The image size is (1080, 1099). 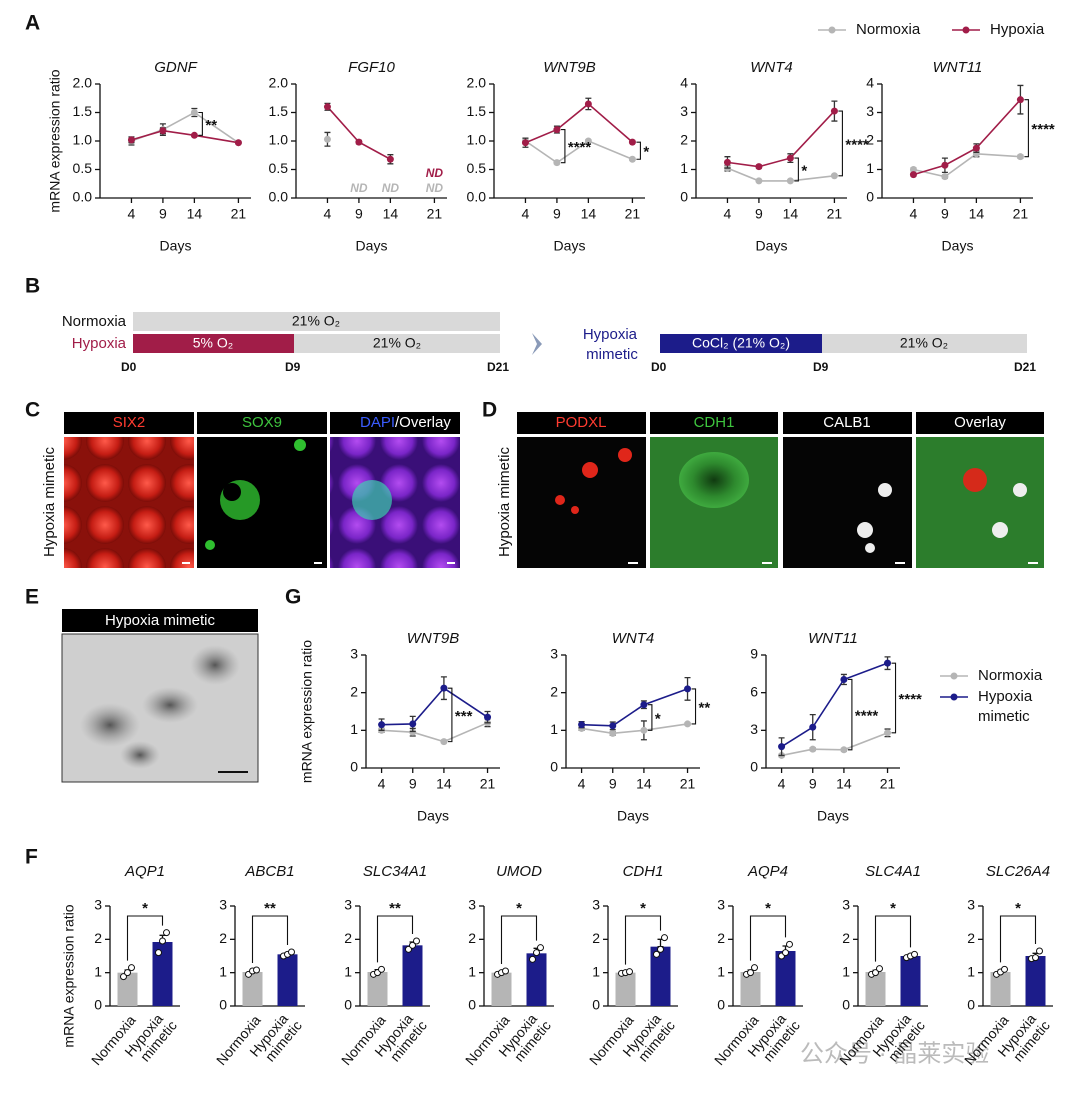 What do you see at coordinates (395, 871) in the screenshot?
I see `chart-title: SLC34A1` at bounding box center [395, 871].